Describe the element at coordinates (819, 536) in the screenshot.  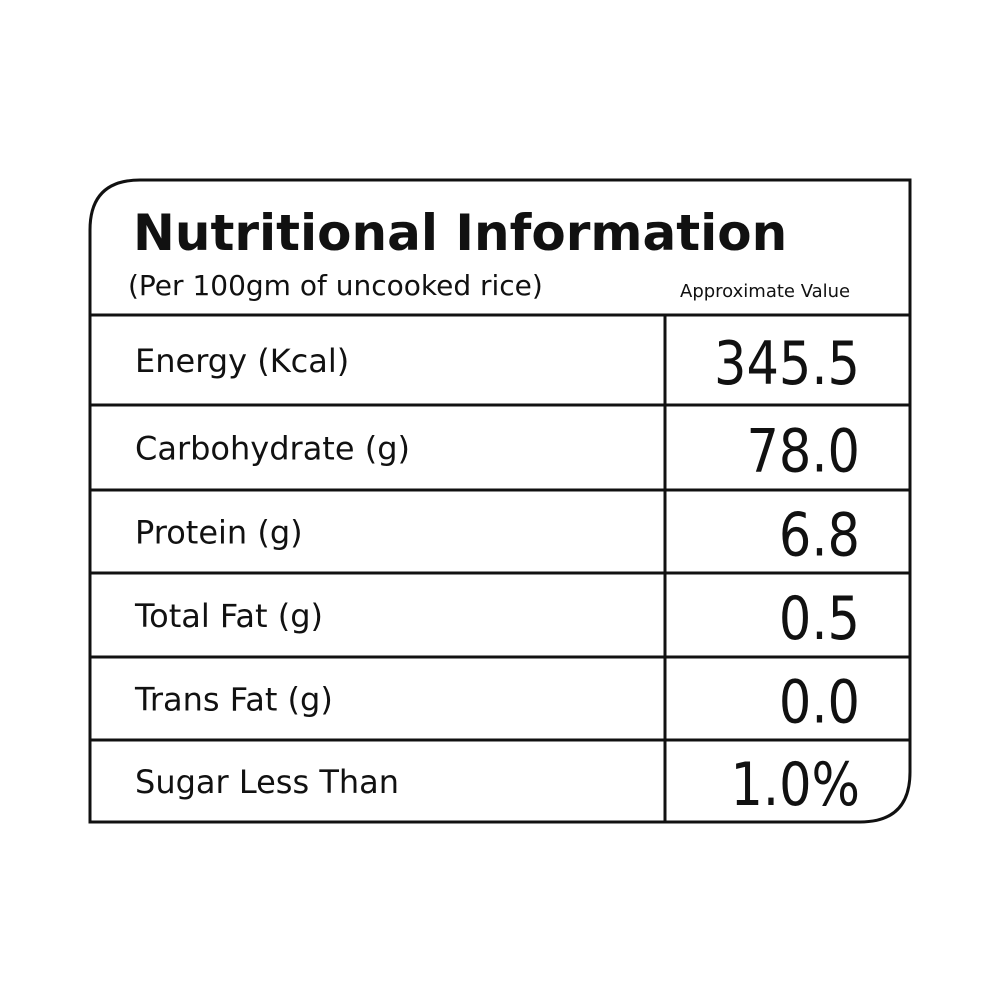
I see `nutrient-value: 6.8` at that location.